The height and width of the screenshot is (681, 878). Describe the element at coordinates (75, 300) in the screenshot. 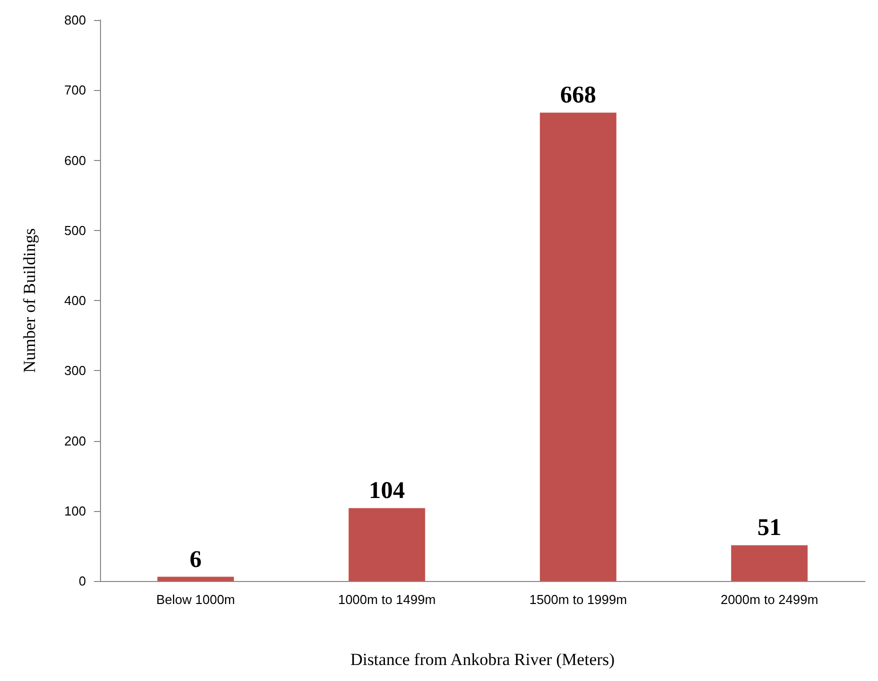

I see `y-tick-label: 400` at that location.